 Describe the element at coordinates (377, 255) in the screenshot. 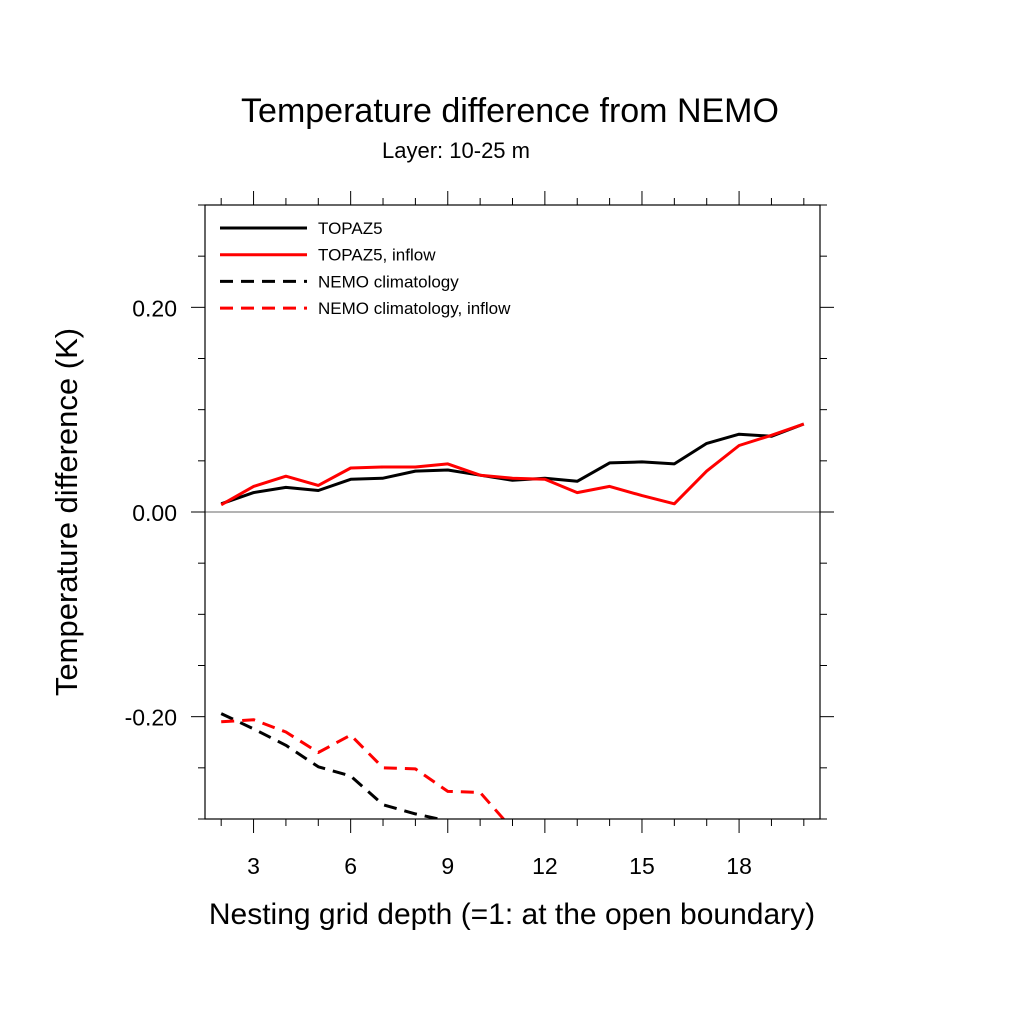

I see `legend-label: TOPAZ5, inflow` at that location.